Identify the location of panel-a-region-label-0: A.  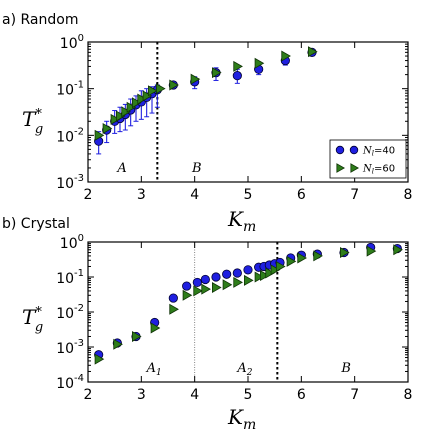
(121, 168).